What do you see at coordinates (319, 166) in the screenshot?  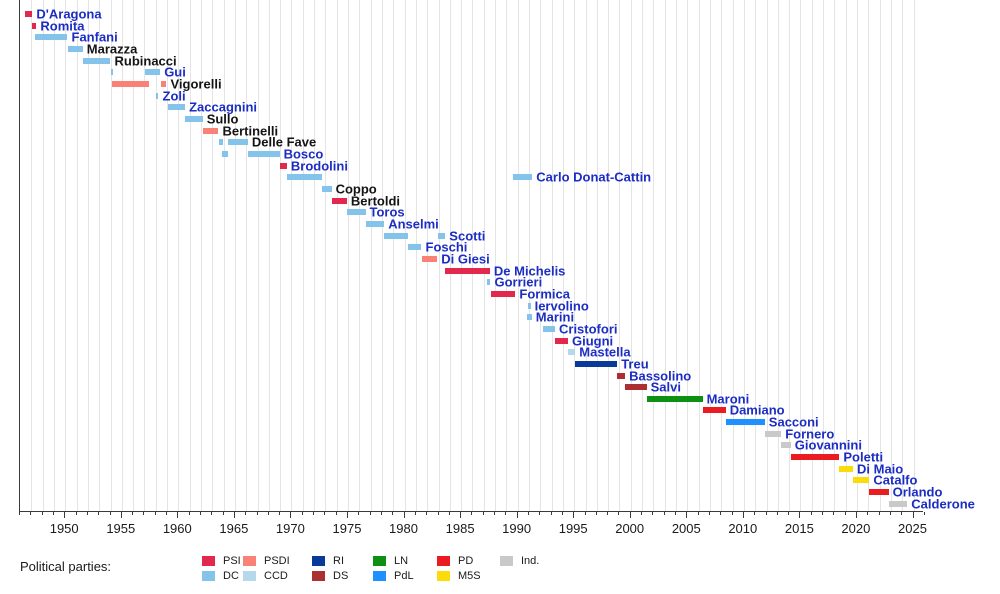 I see `minister-label: Brodolini` at bounding box center [319, 166].